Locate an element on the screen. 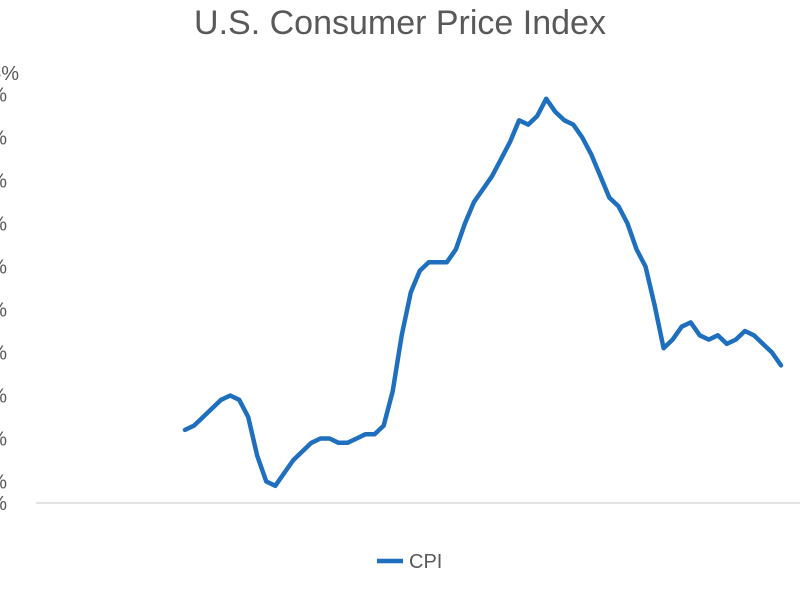 This screenshot has height=600, width=800. y-tick-label: 9.5% is located at coordinates (9, 74).